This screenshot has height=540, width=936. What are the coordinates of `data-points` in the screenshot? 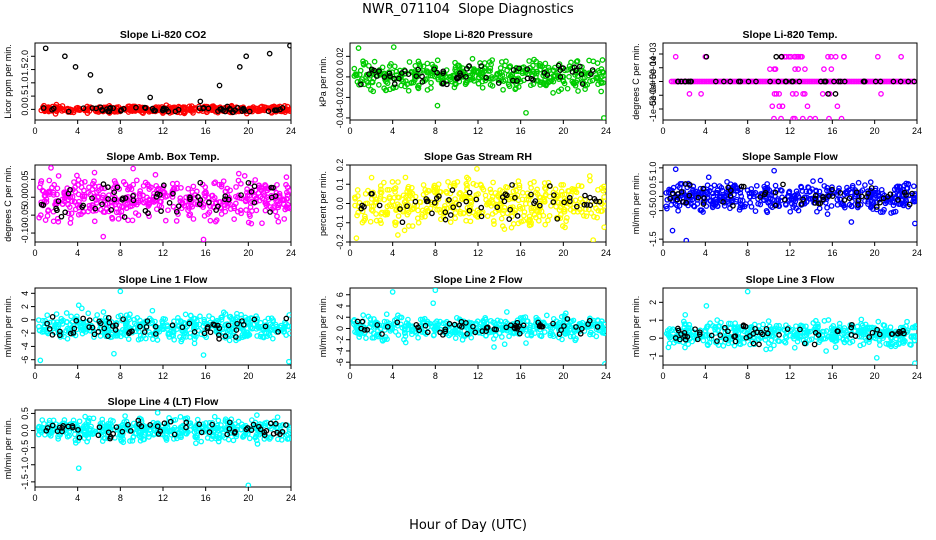 It's located at (478, 82).